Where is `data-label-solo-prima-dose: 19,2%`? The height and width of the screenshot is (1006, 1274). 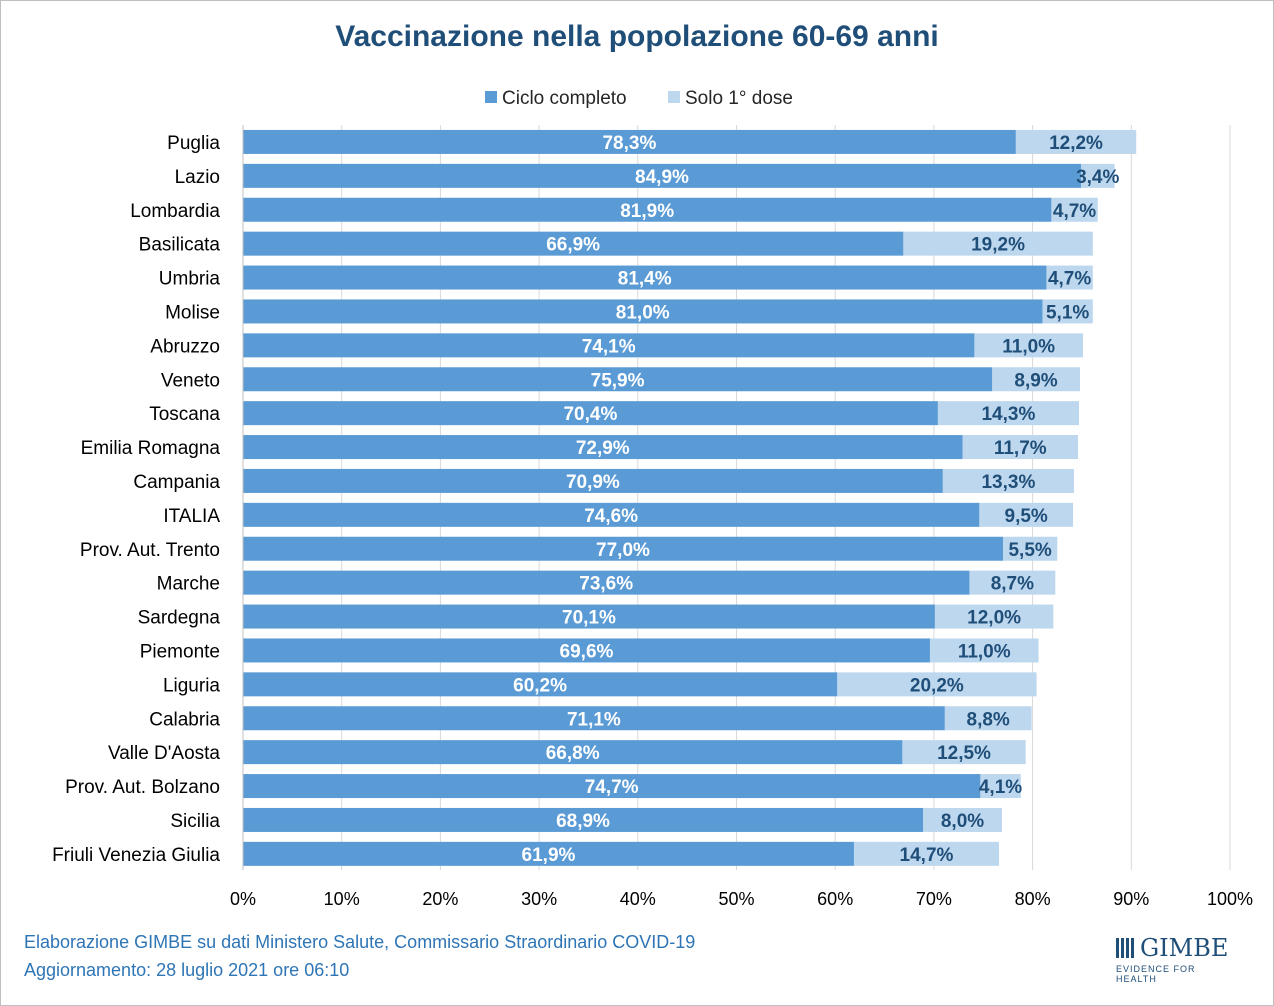
data-label-solo-prima-dose: 19,2% is located at coordinates (998, 245).